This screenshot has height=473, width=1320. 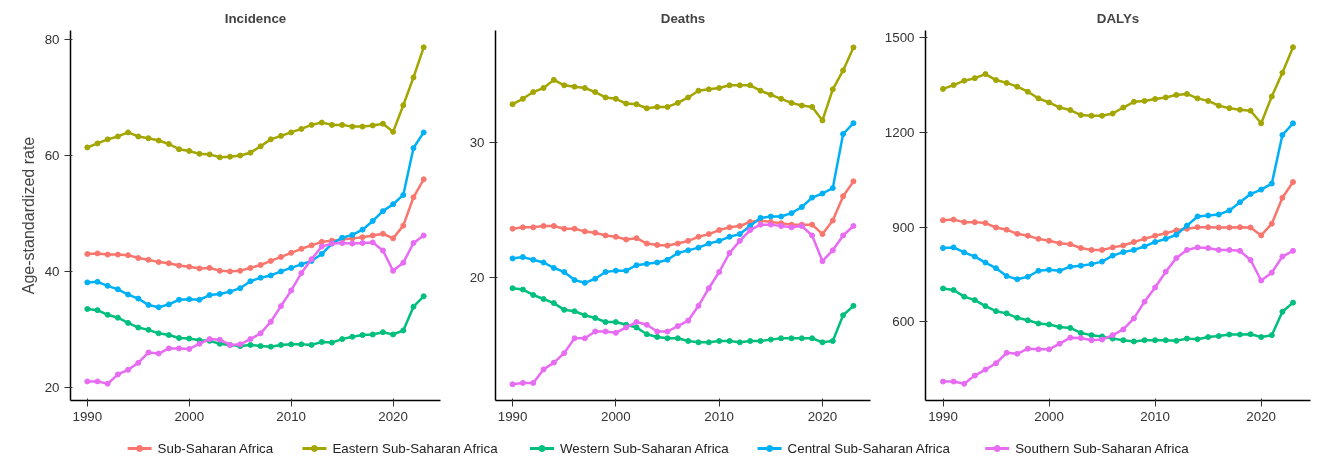 I want to click on y-axis-title: Age-standardized rate, so click(x=28, y=215).